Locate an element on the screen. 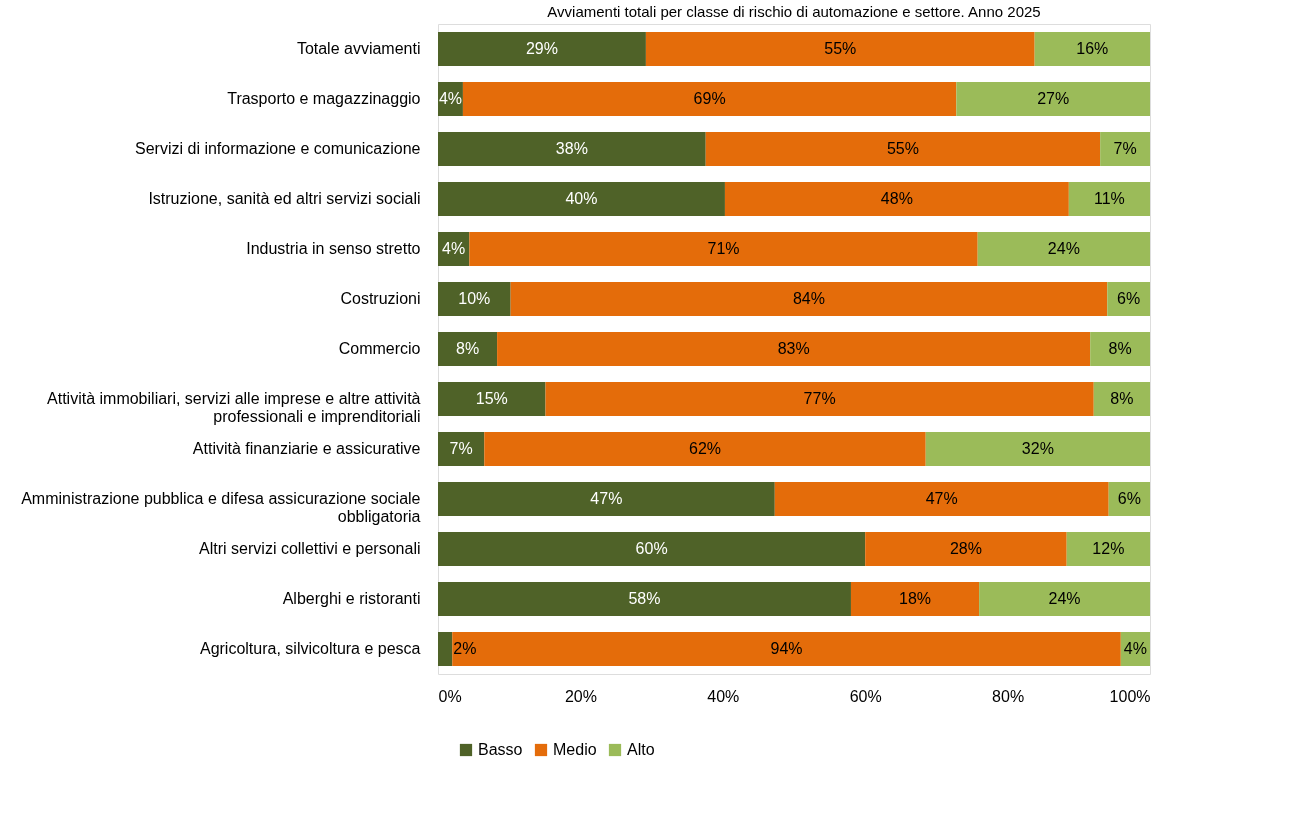 Image resolution: width=1312 pixels, height=835 pixels. data-label: 62% is located at coordinates (705, 448).